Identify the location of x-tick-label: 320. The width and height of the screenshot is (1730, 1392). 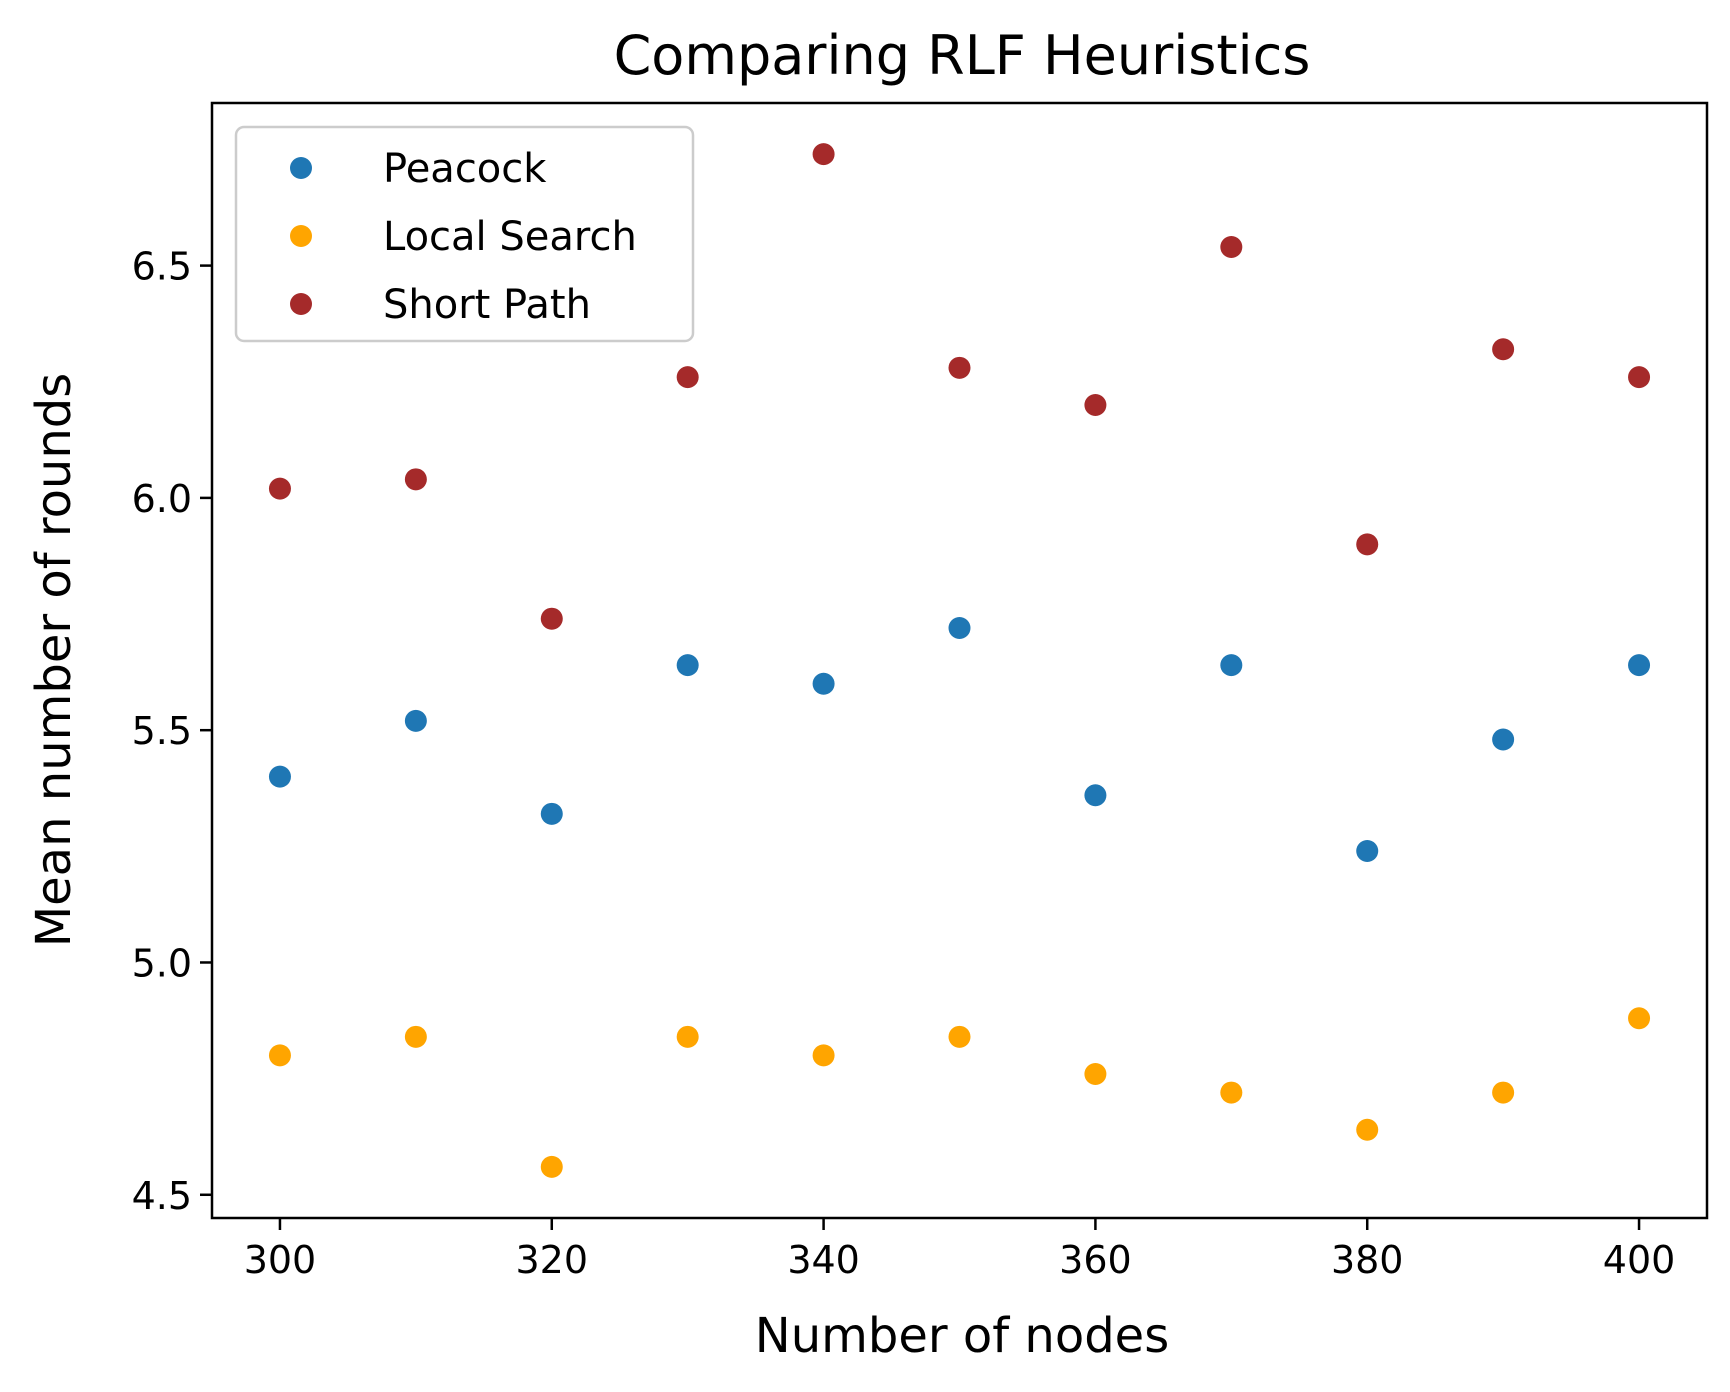
(552, 1260).